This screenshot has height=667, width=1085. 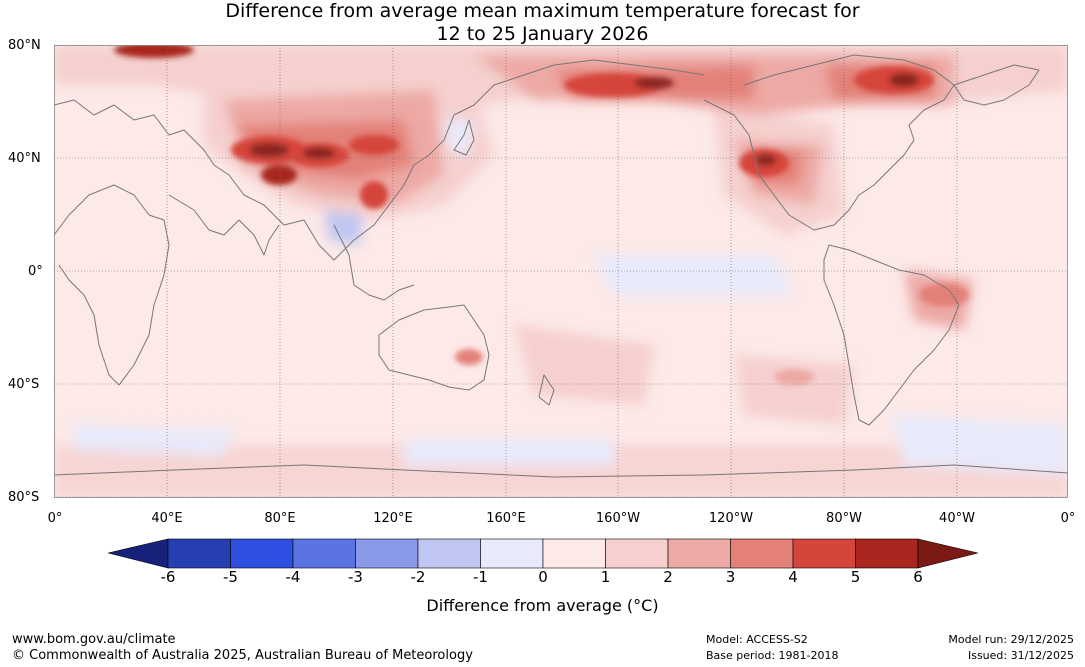 I want to click on lon-label-160w: 160°W, so click(x=618, y=518).